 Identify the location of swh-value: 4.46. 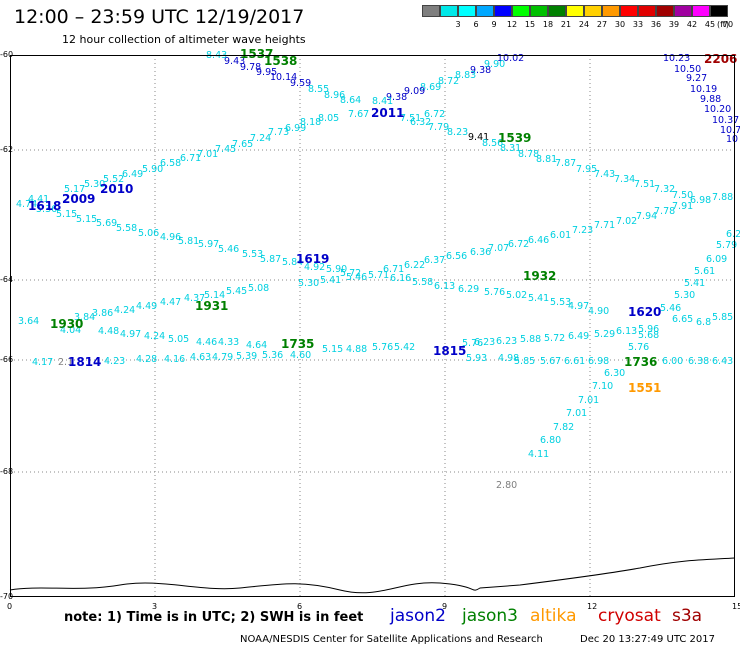
(206, 342).